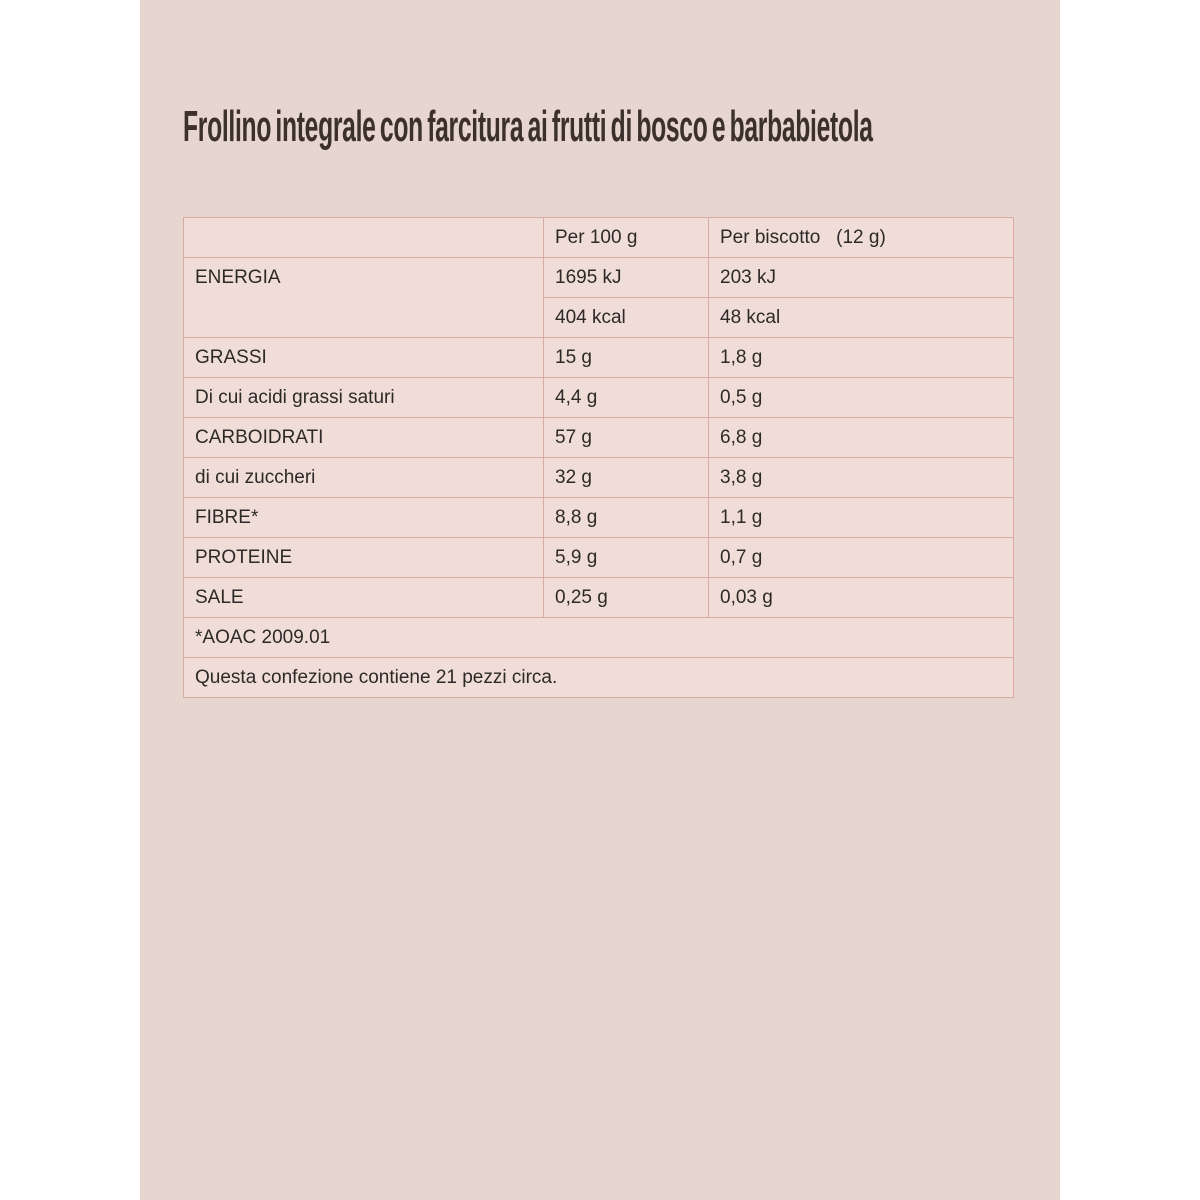 This screenshot has width=1200, height=1200. Describe the element at coordinates (861, 437) in the screenshot. I see `value-per-biscotto: 6,8 g` at that location.